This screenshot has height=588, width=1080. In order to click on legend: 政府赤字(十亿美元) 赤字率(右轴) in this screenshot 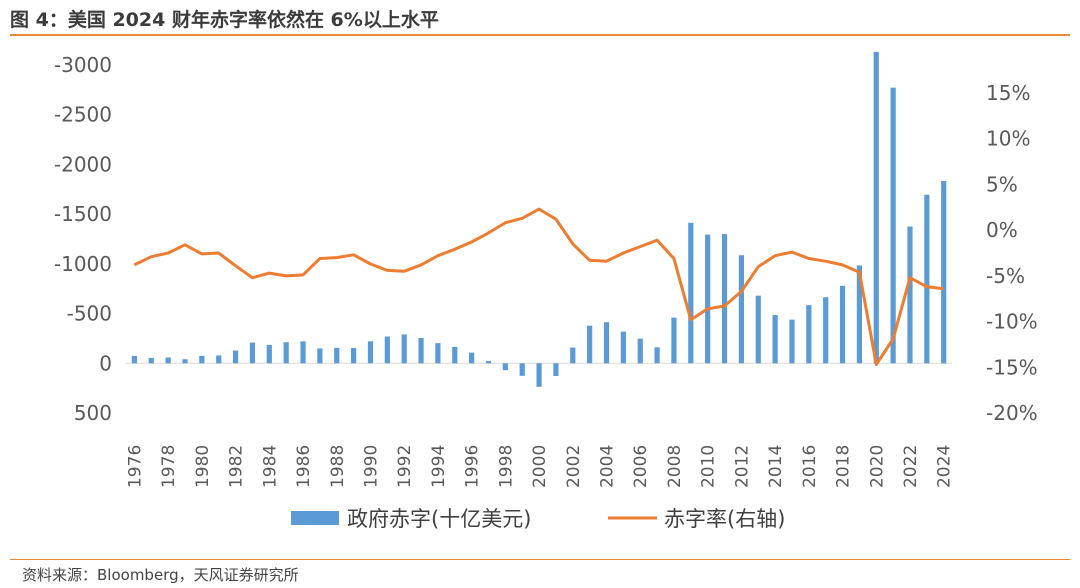, I will do `click(538, 519)`.